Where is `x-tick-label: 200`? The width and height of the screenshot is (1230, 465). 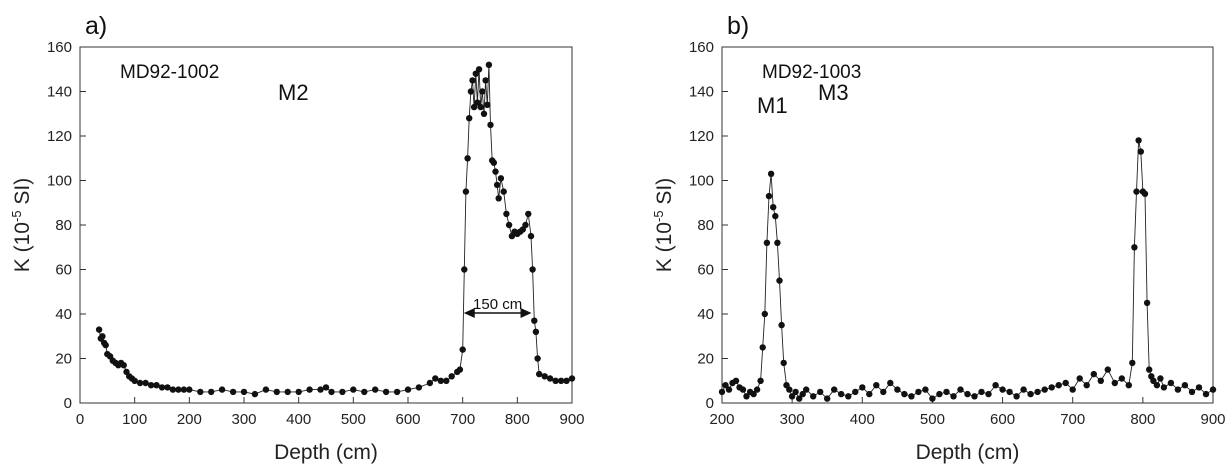
x-tick-label: 200 is located at coordinates (721, 419).